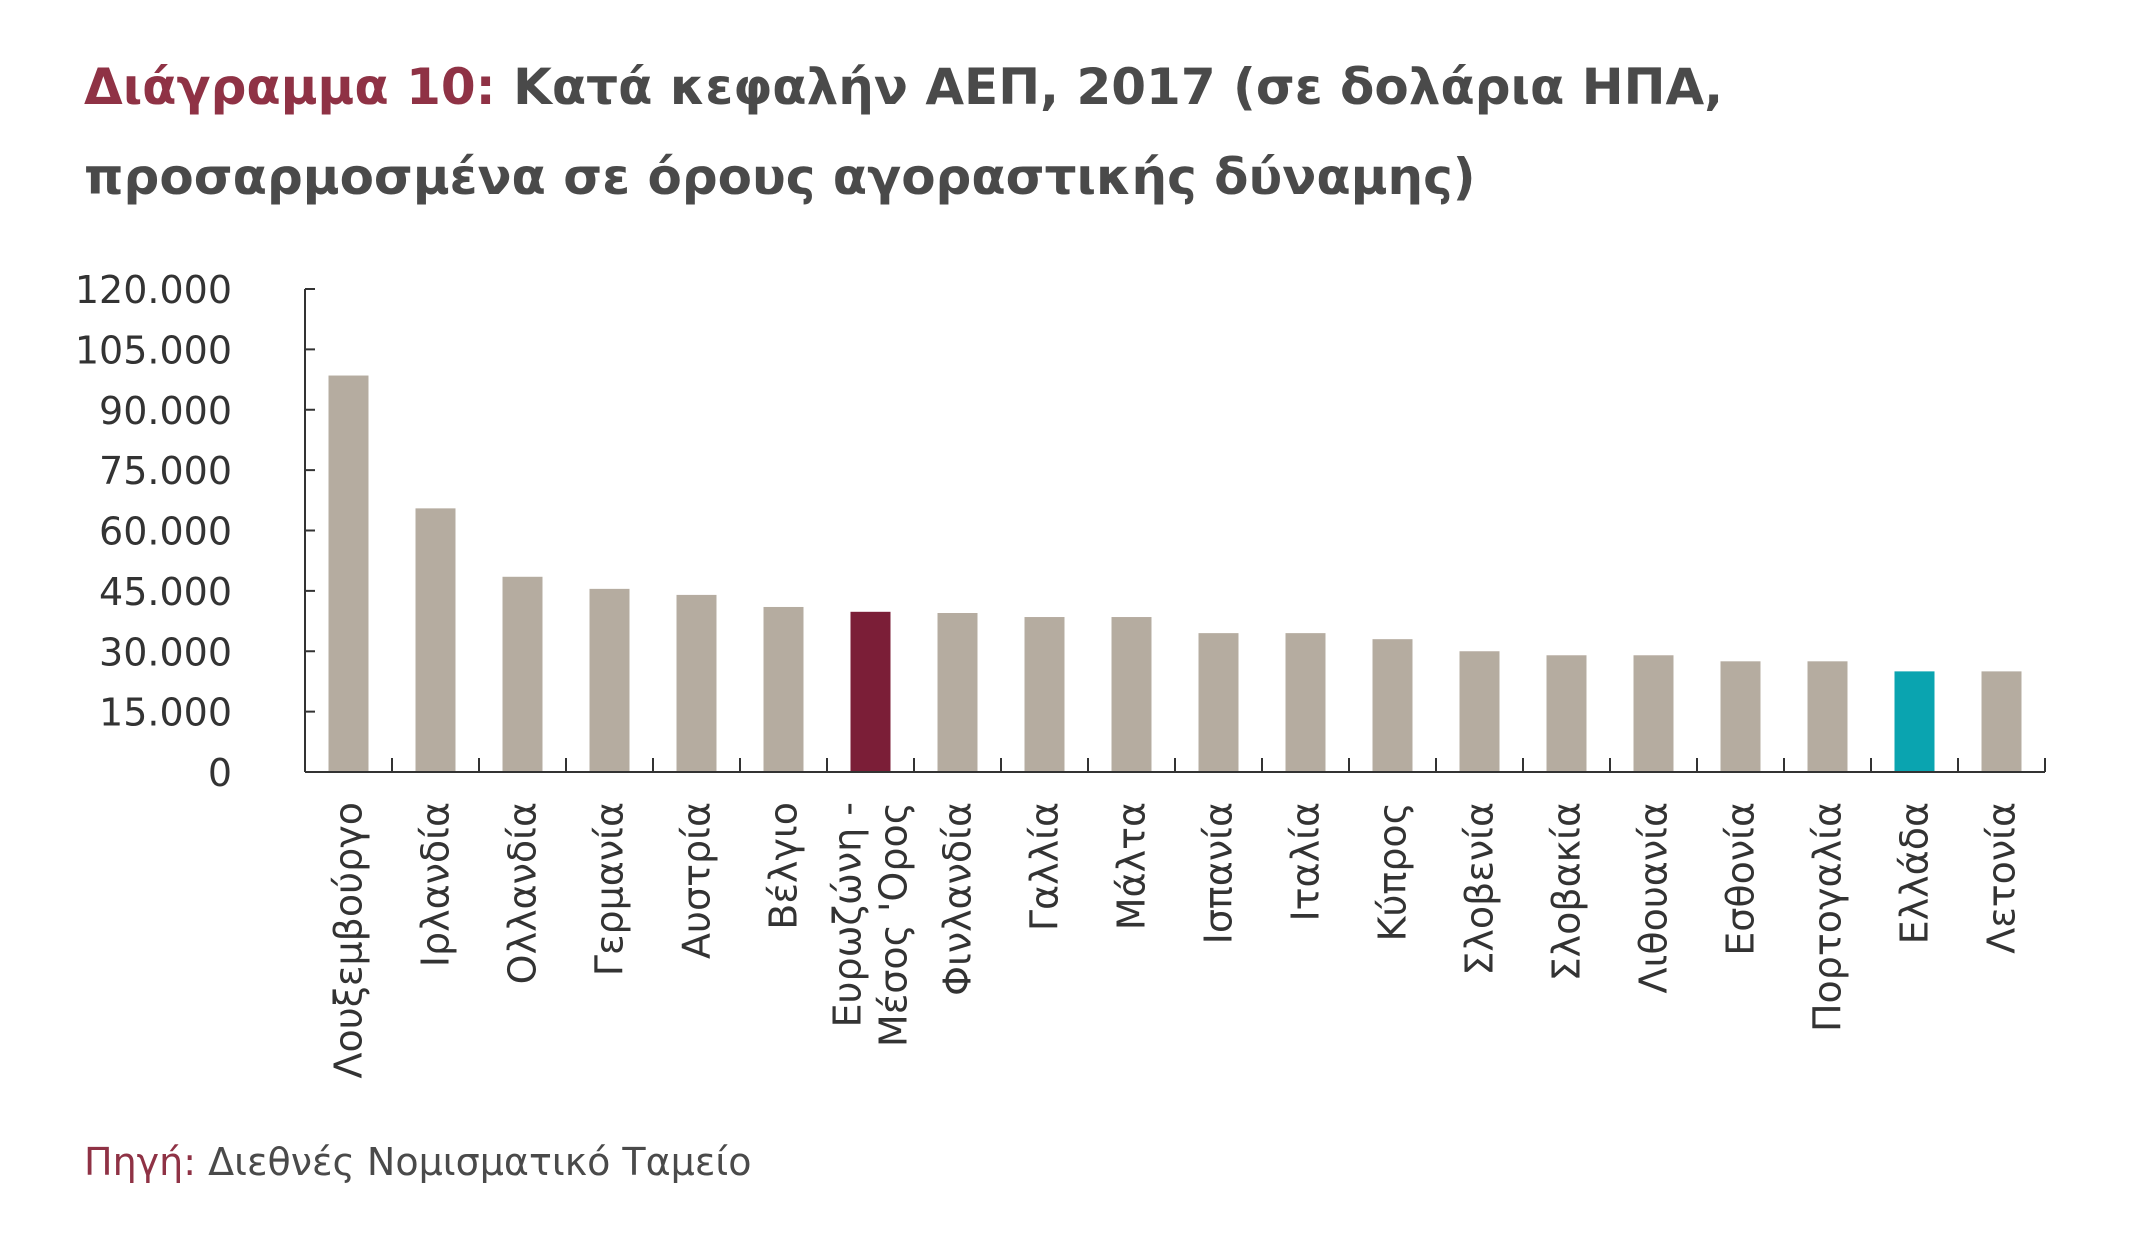 The image size is (2129, 1246). I want to click on x-tick-label: Μάλτα, so click(1132, 866).